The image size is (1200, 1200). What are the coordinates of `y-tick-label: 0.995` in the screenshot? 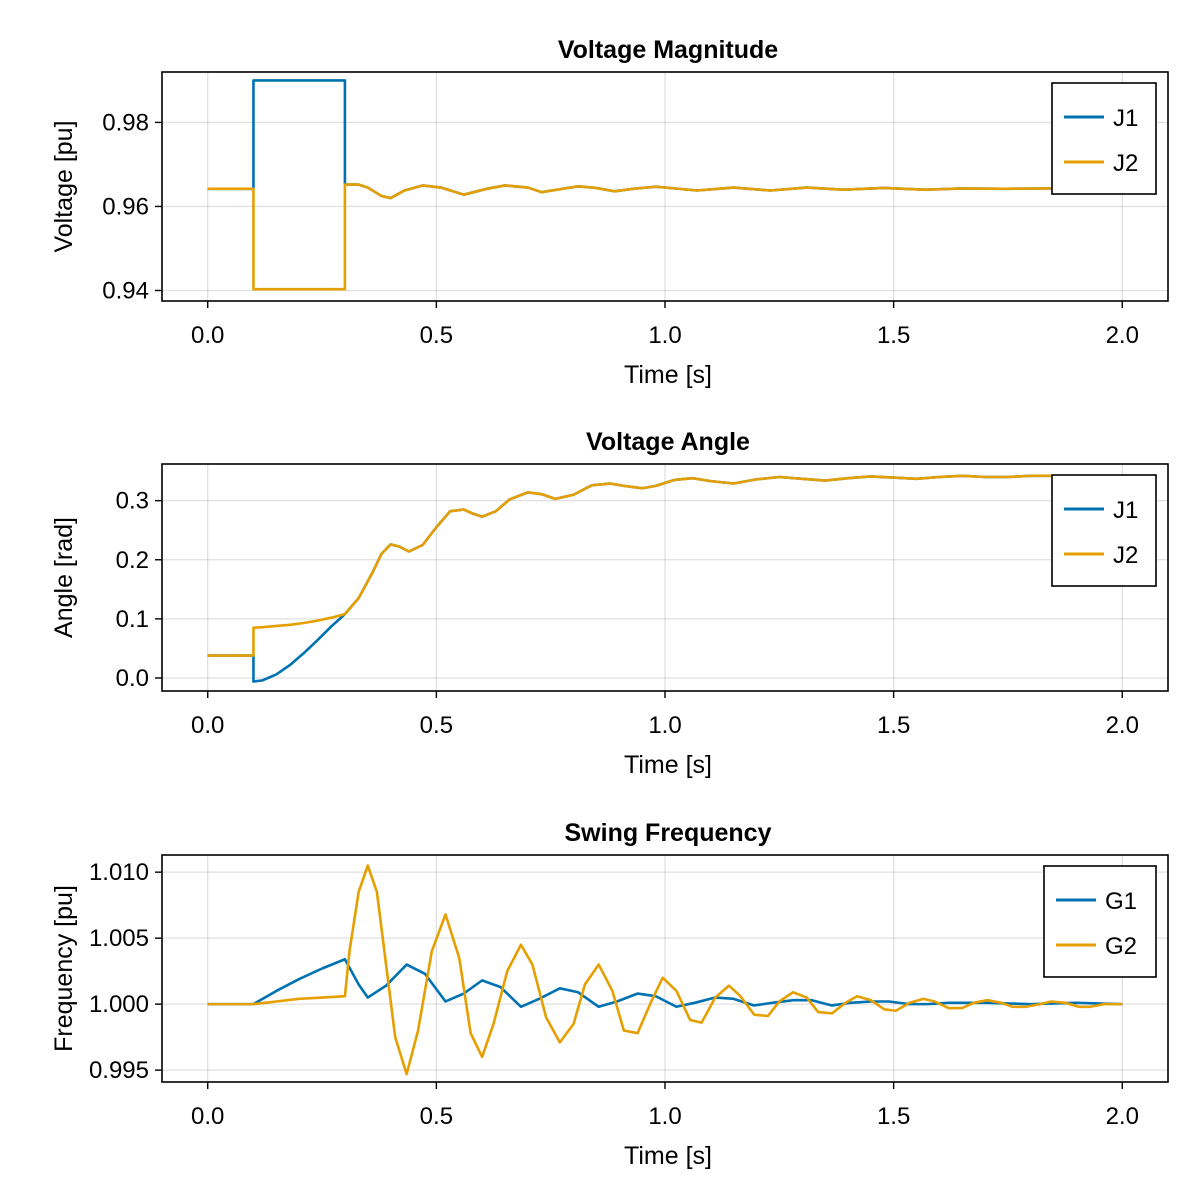 It's located at (119, 1070).